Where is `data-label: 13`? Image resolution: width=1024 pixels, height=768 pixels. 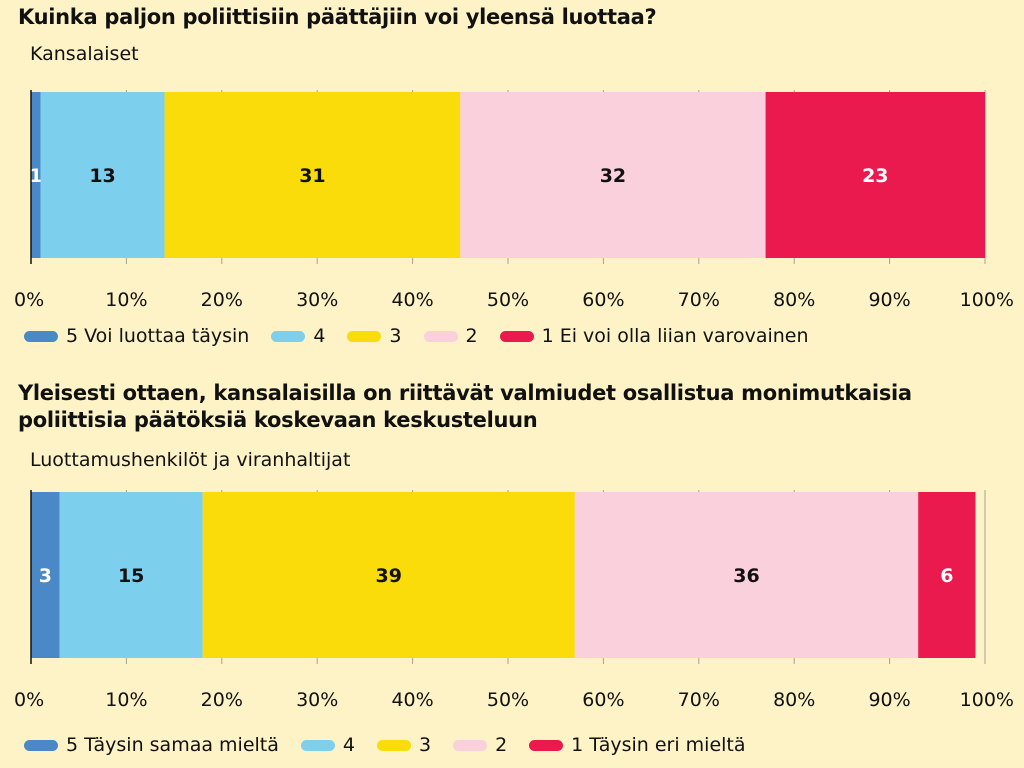 data-label: 13 is located at coordinates (102, 176).